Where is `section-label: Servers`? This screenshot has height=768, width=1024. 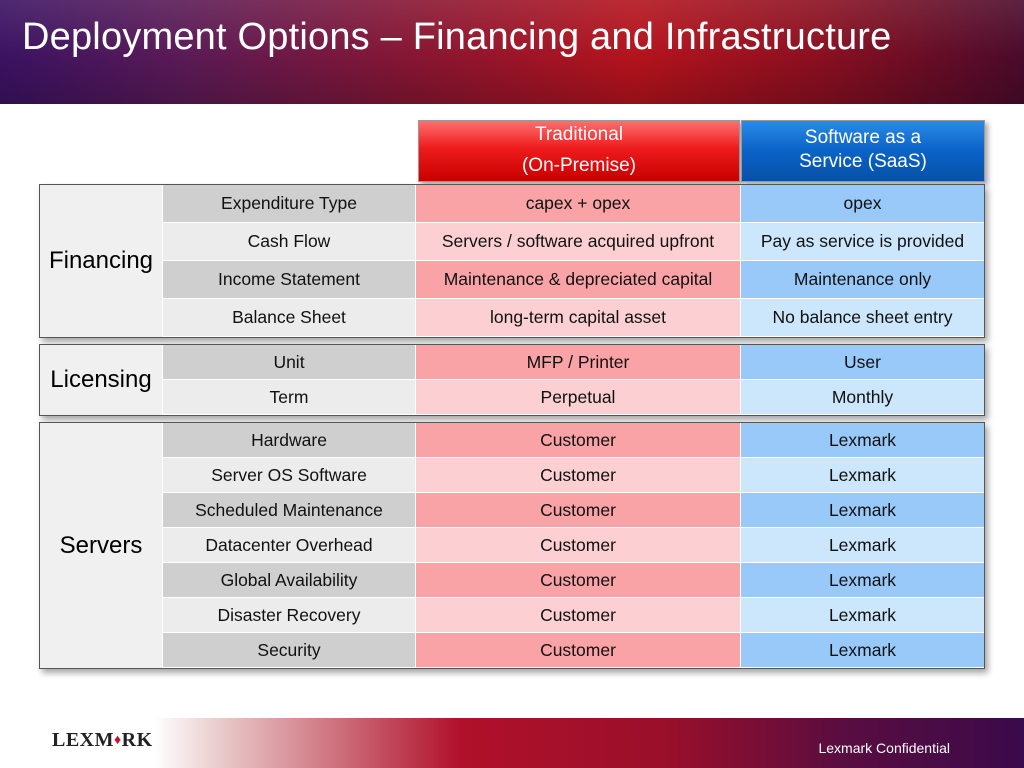 section-label: Servers is located at coordinates (101, 545).